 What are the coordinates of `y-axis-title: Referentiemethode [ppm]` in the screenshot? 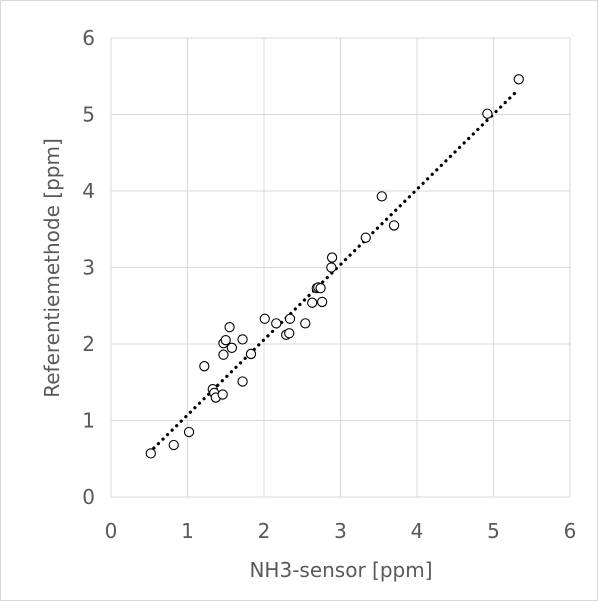 It's located at (52, 268).